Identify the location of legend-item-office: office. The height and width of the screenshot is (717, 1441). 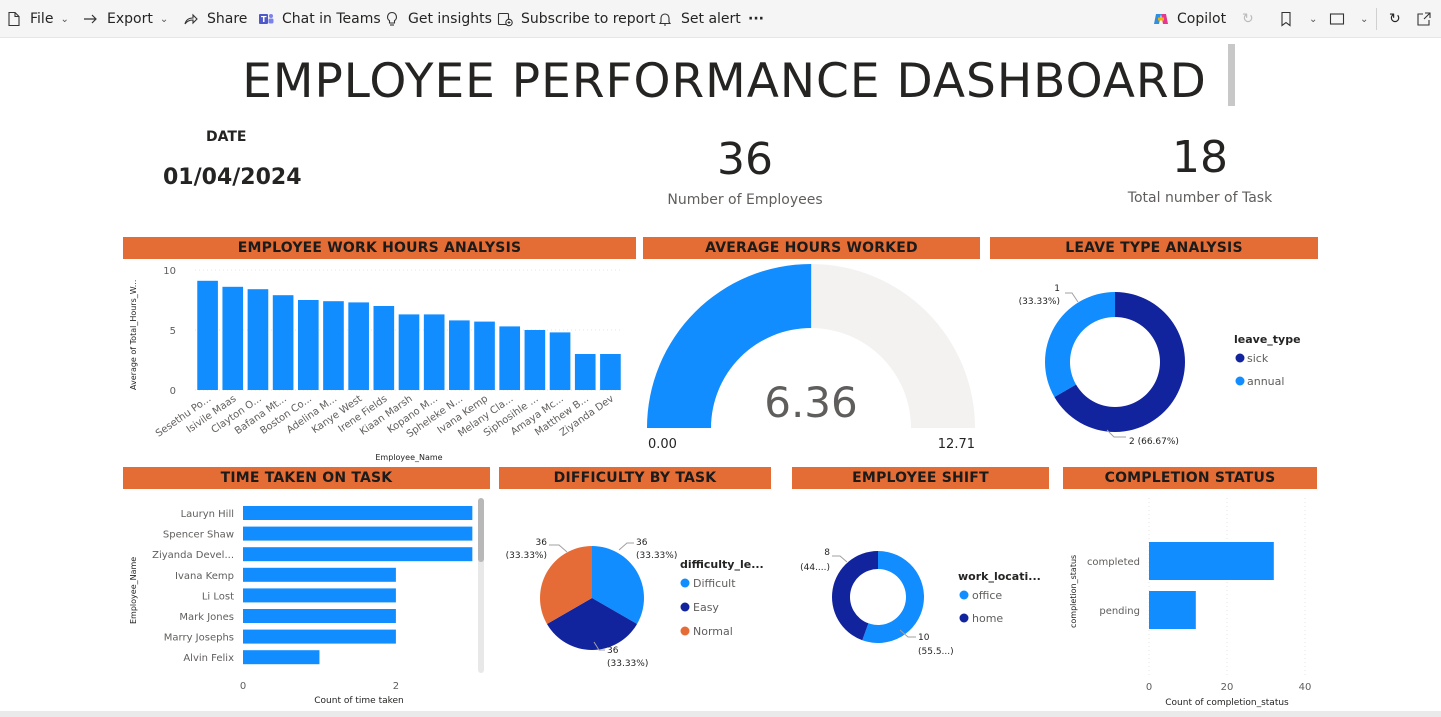
(987, 595).